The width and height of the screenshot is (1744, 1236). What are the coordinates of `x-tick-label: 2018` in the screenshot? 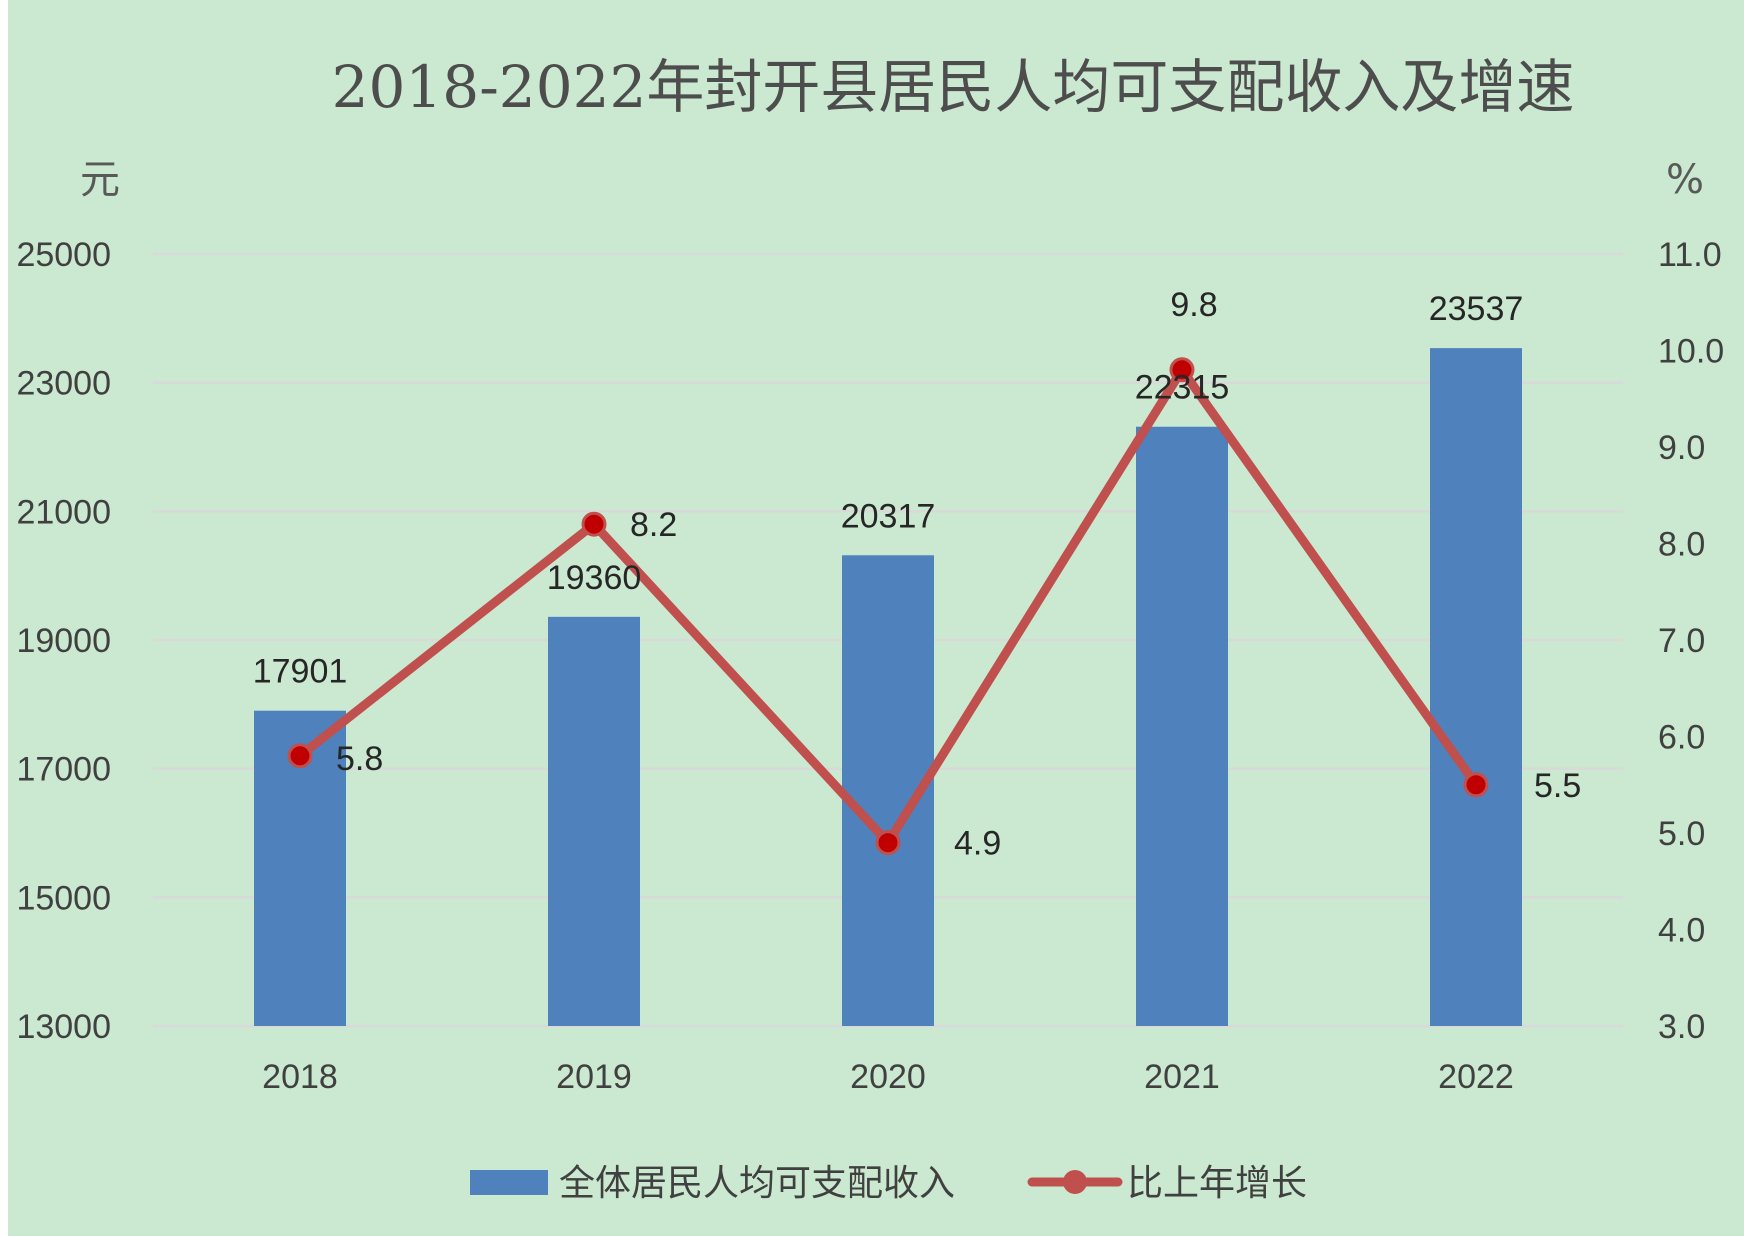 It's located at (300, 1077).